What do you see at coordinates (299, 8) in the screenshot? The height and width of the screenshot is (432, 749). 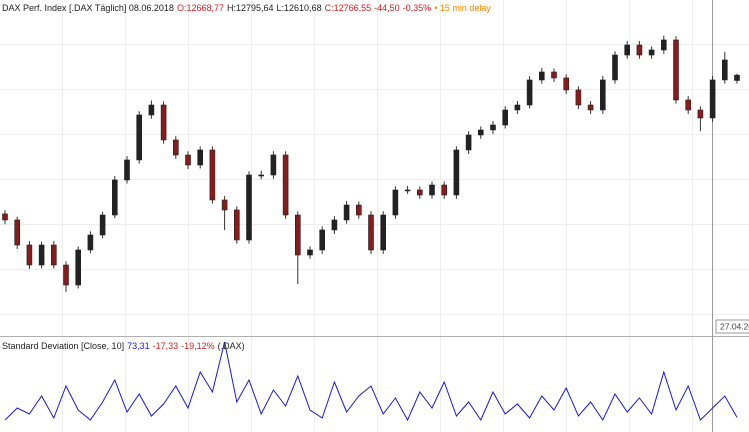 I see `legend-part: L:12610,68` at bounding box center [299, 8].